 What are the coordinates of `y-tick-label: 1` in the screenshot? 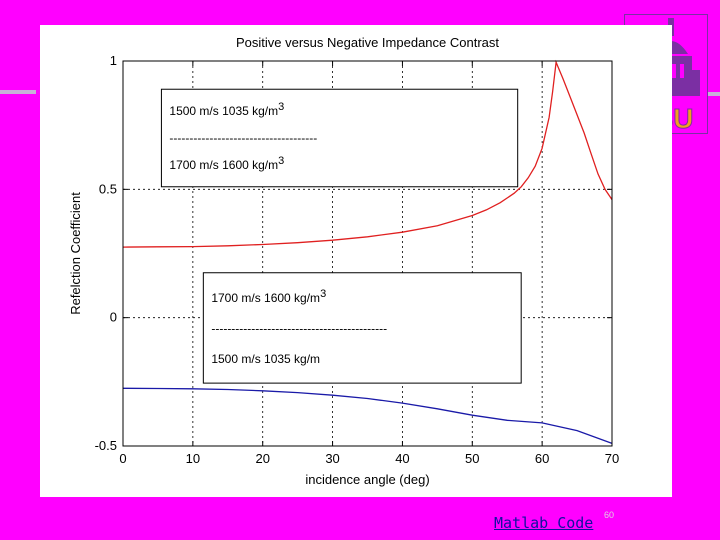 It's located at (113, 60).